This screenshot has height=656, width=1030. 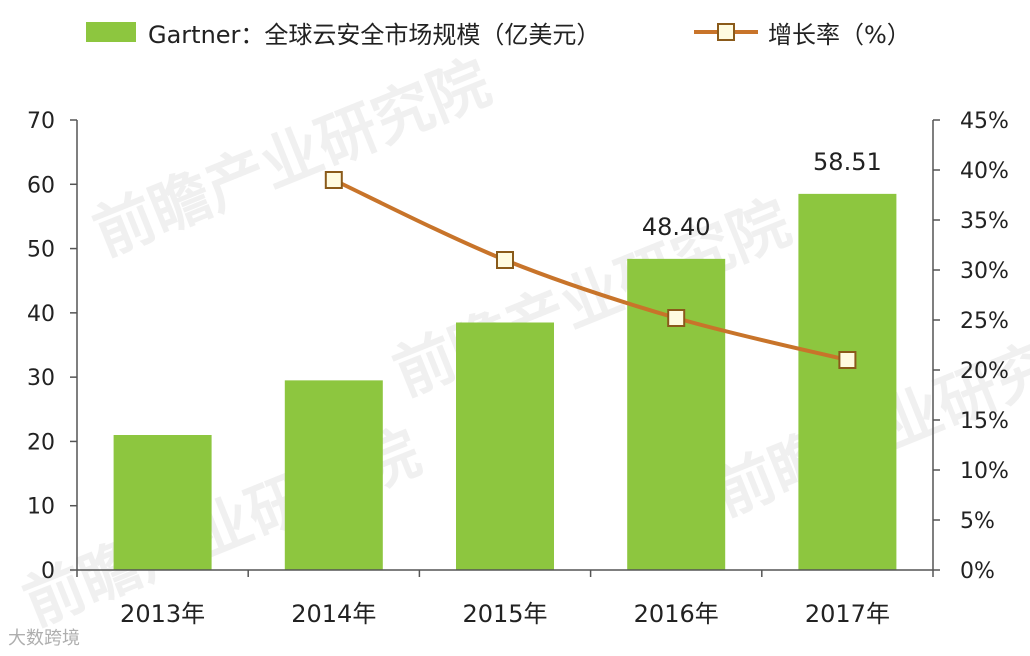 I want to click on bar-data-label: 48.40, so click(x=676, y=227).